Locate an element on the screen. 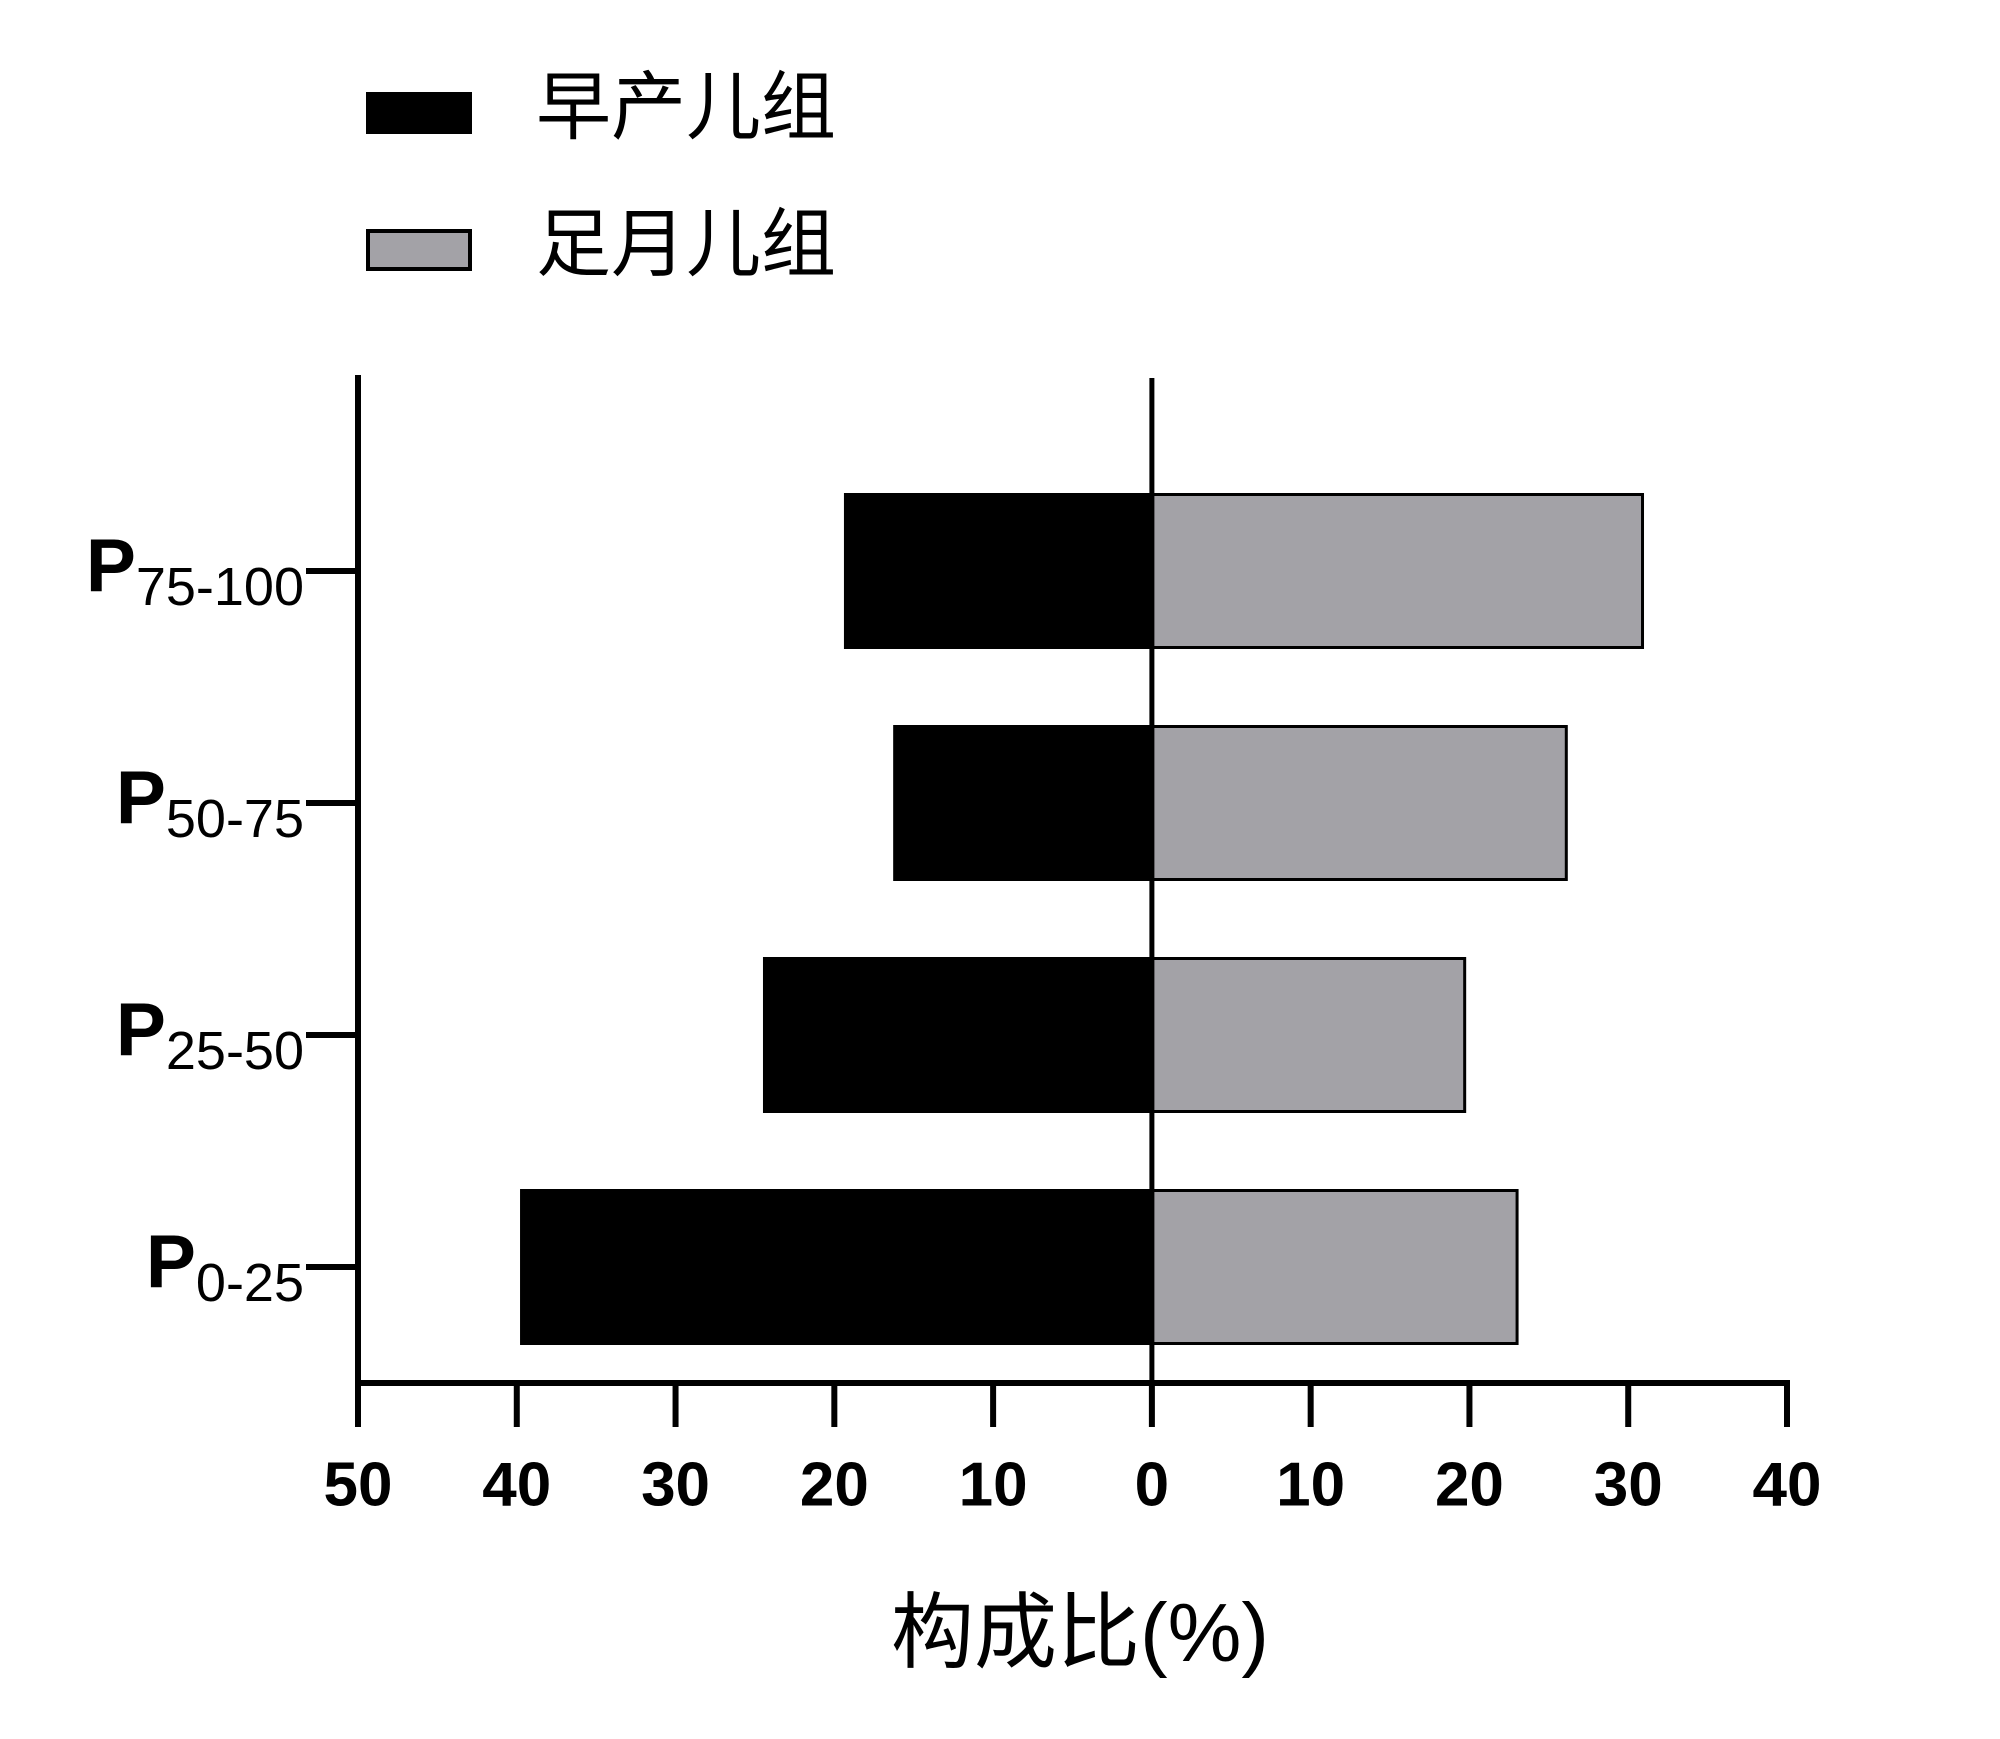  y-tick-label: P0-25 is located at coordinates (225, 1266).